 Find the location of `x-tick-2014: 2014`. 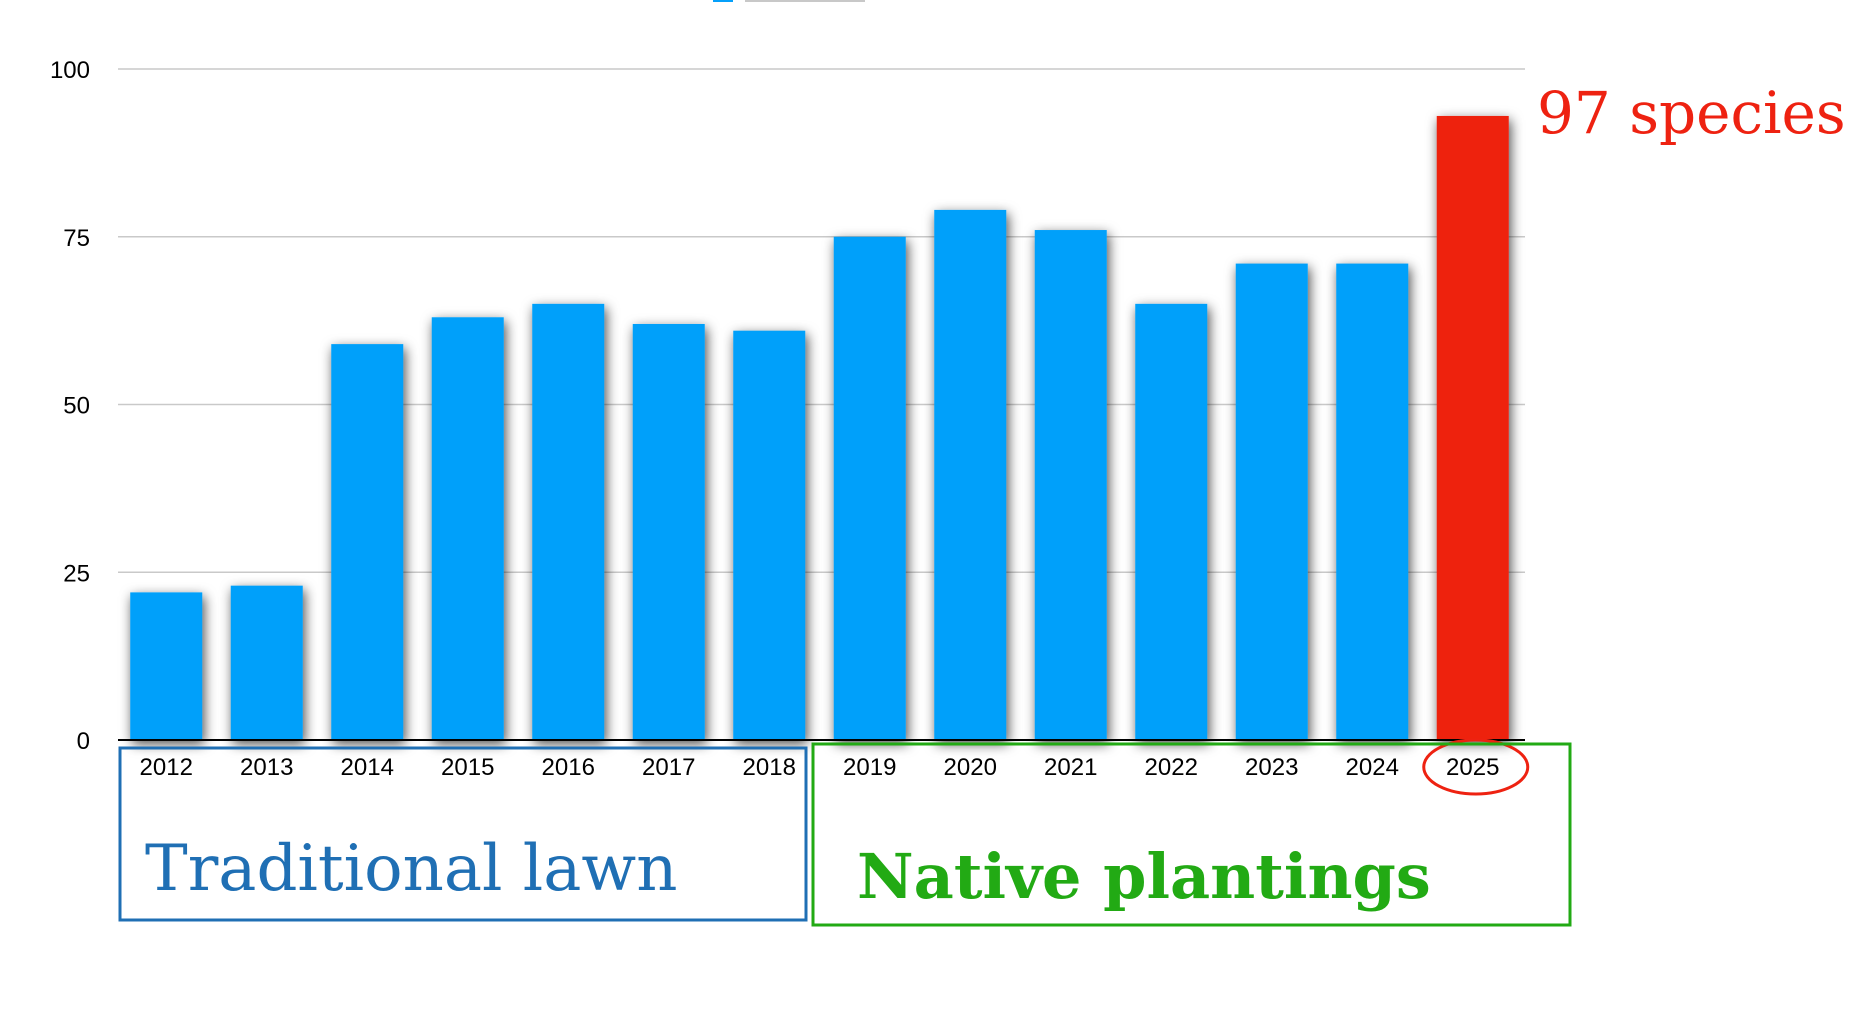

x-tick-2014: 2014 is located at coordinates (367, 767).